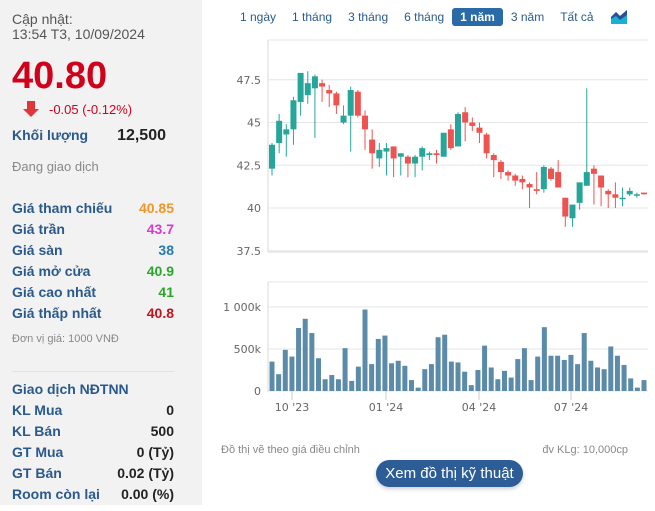  I want to click on price-change-row: -0.05 (-0.12%), so click(101, 109).